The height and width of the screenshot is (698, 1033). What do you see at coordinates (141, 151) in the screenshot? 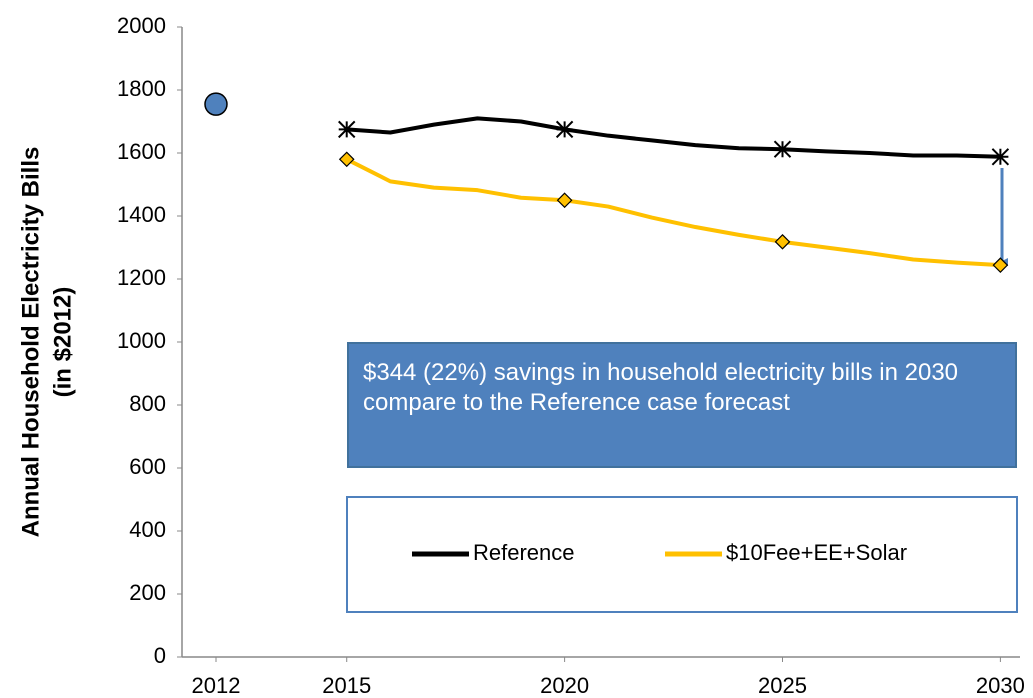
I see `y-tick-label: 1600` at bounding box center [141, 151].